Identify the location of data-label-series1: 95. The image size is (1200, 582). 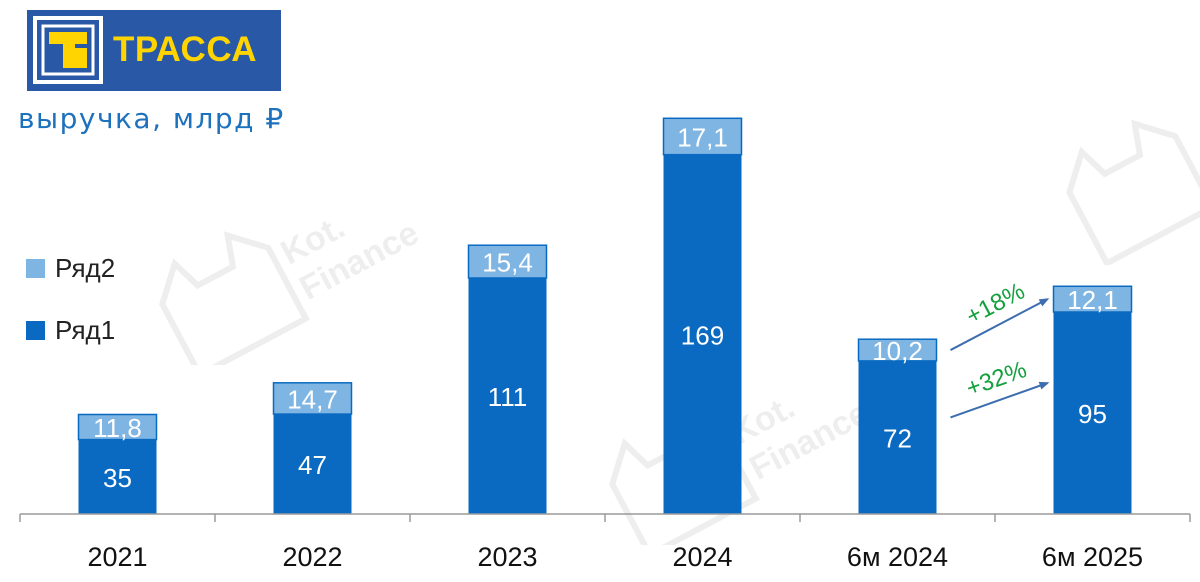
(1092, 414).